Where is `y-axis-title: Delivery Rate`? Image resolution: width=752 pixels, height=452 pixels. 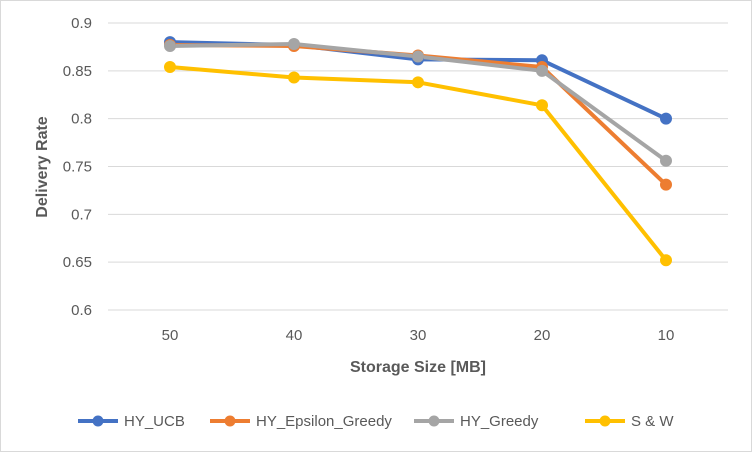
y-axis-title: Delivery Rate is located at coordinates (42, 166).